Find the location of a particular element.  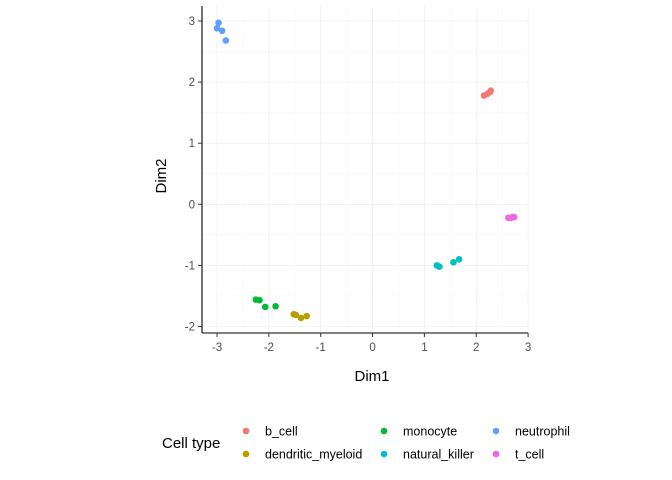

x-tick-label: 0 is located at coordinates (372, 348).